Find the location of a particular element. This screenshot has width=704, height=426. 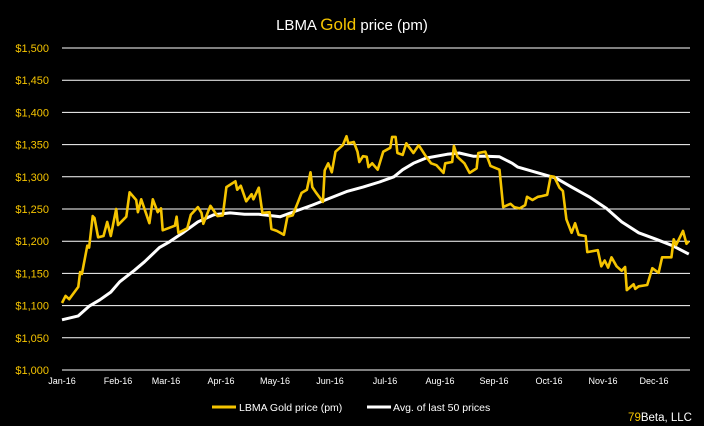

credit-text: 79Beta, LLC is located at coordinates (660, 418).